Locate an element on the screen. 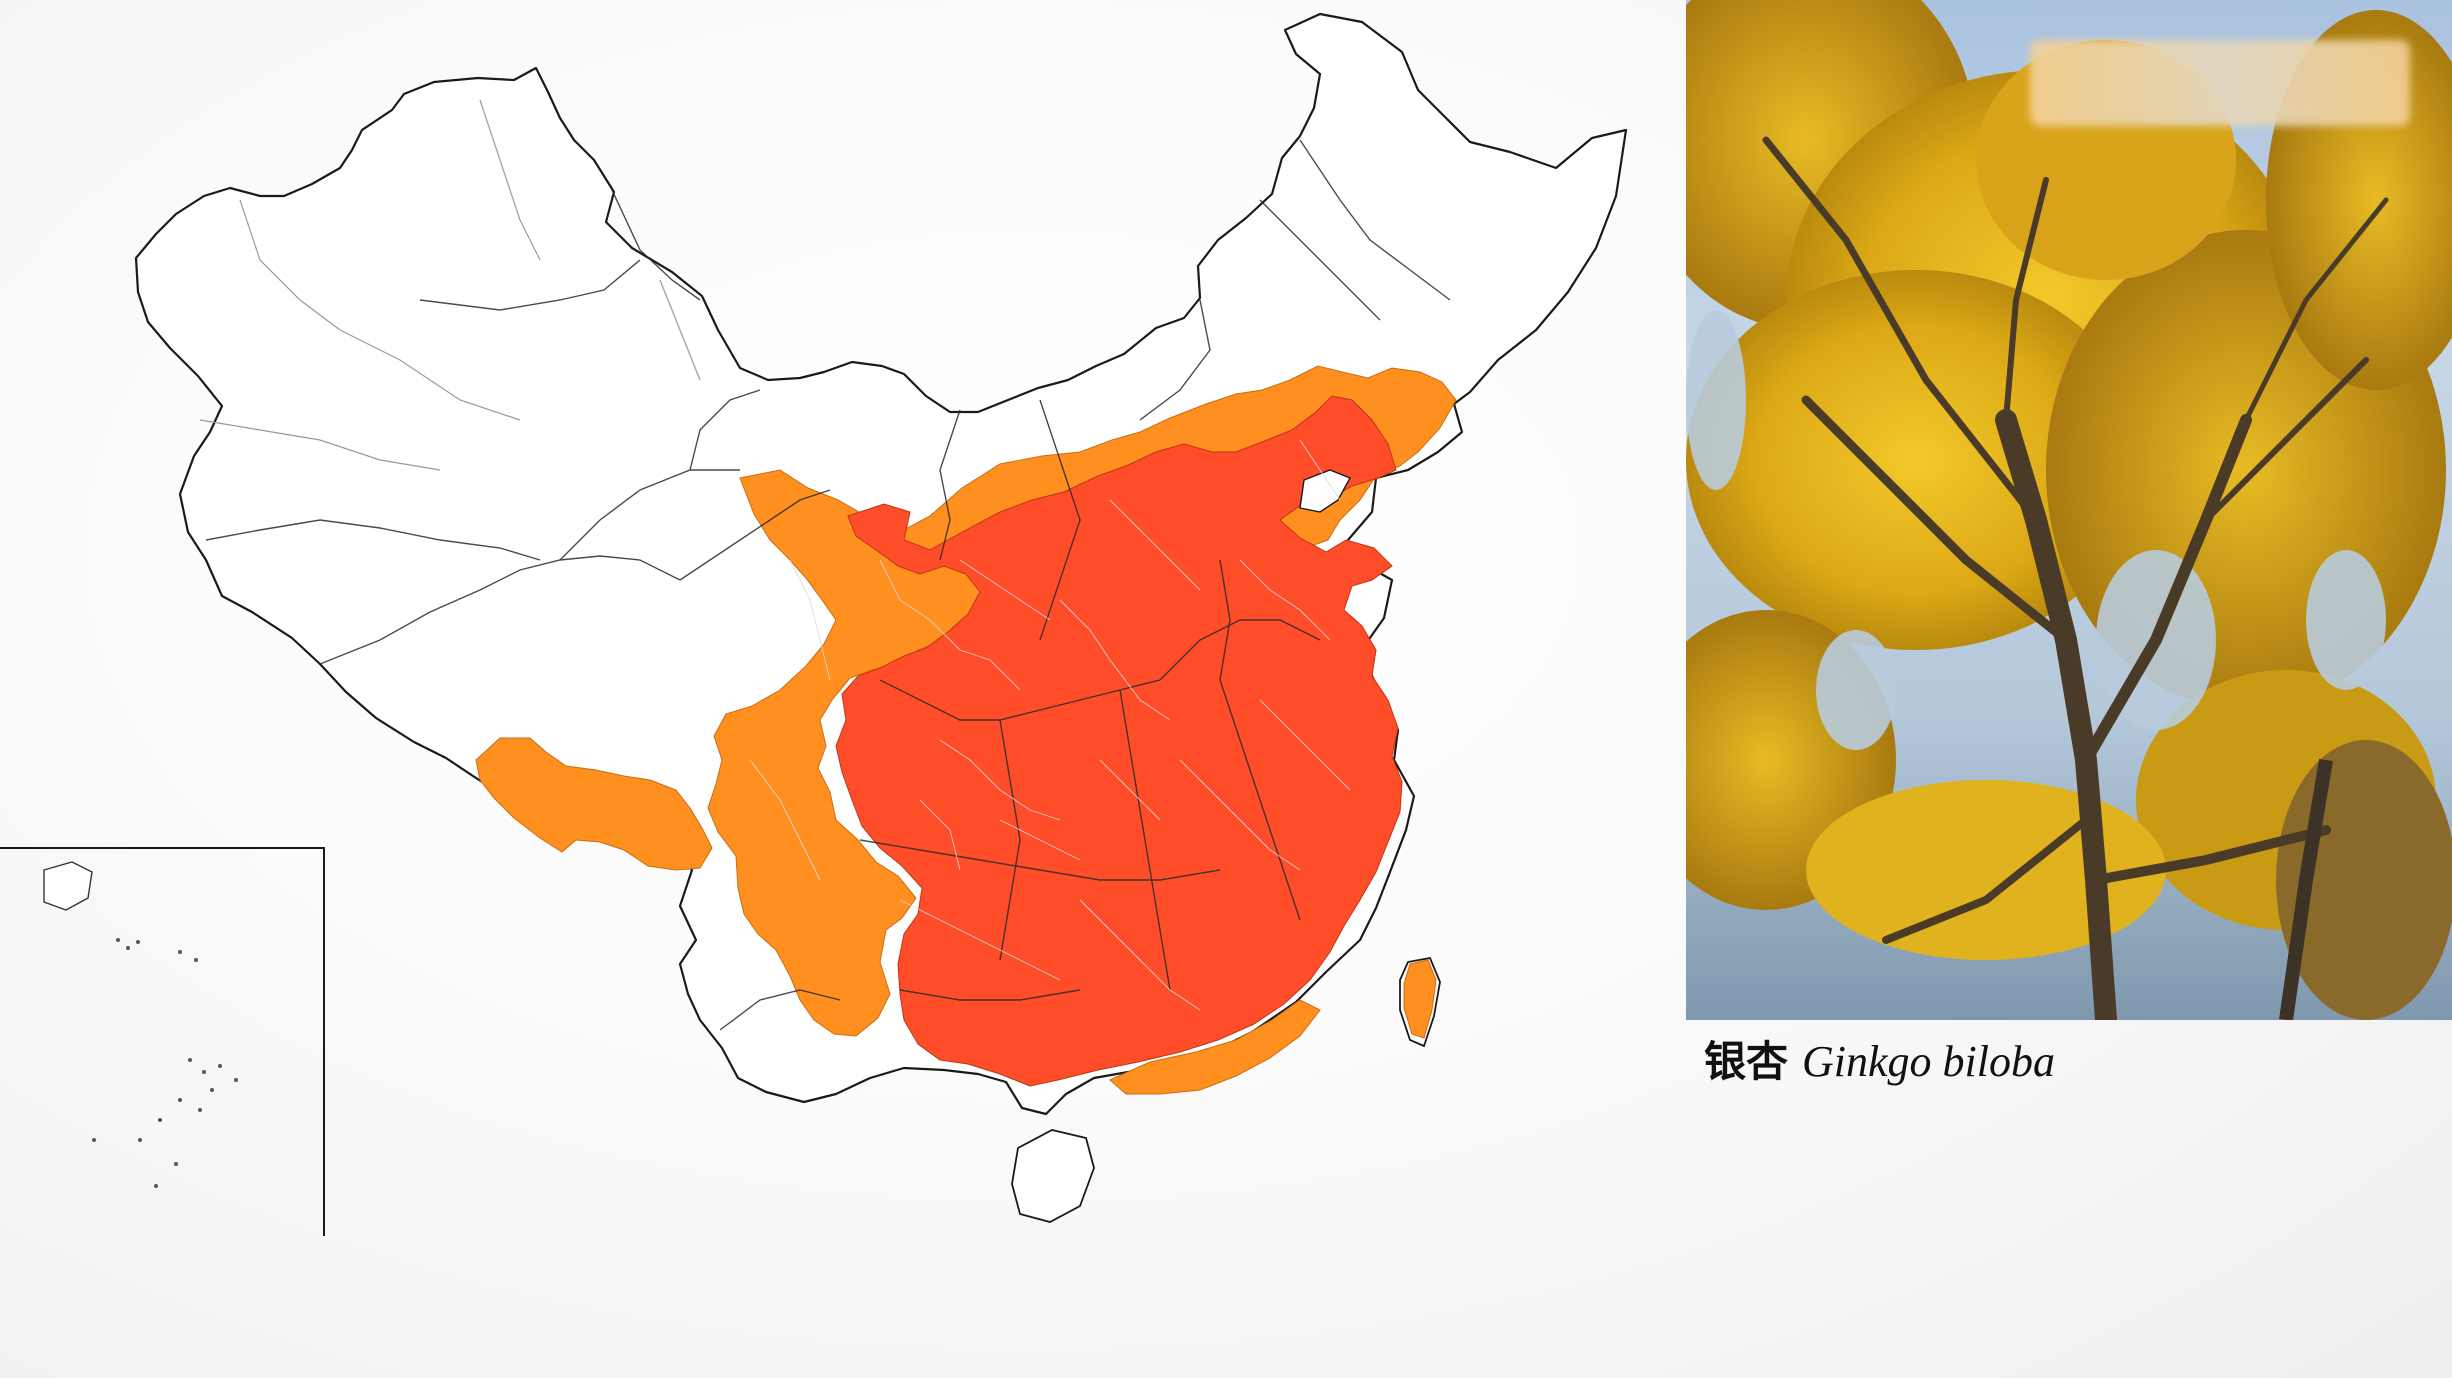 The image size is (2452, 1378). taiwan-outline is located at coordinates (1420, 1002).